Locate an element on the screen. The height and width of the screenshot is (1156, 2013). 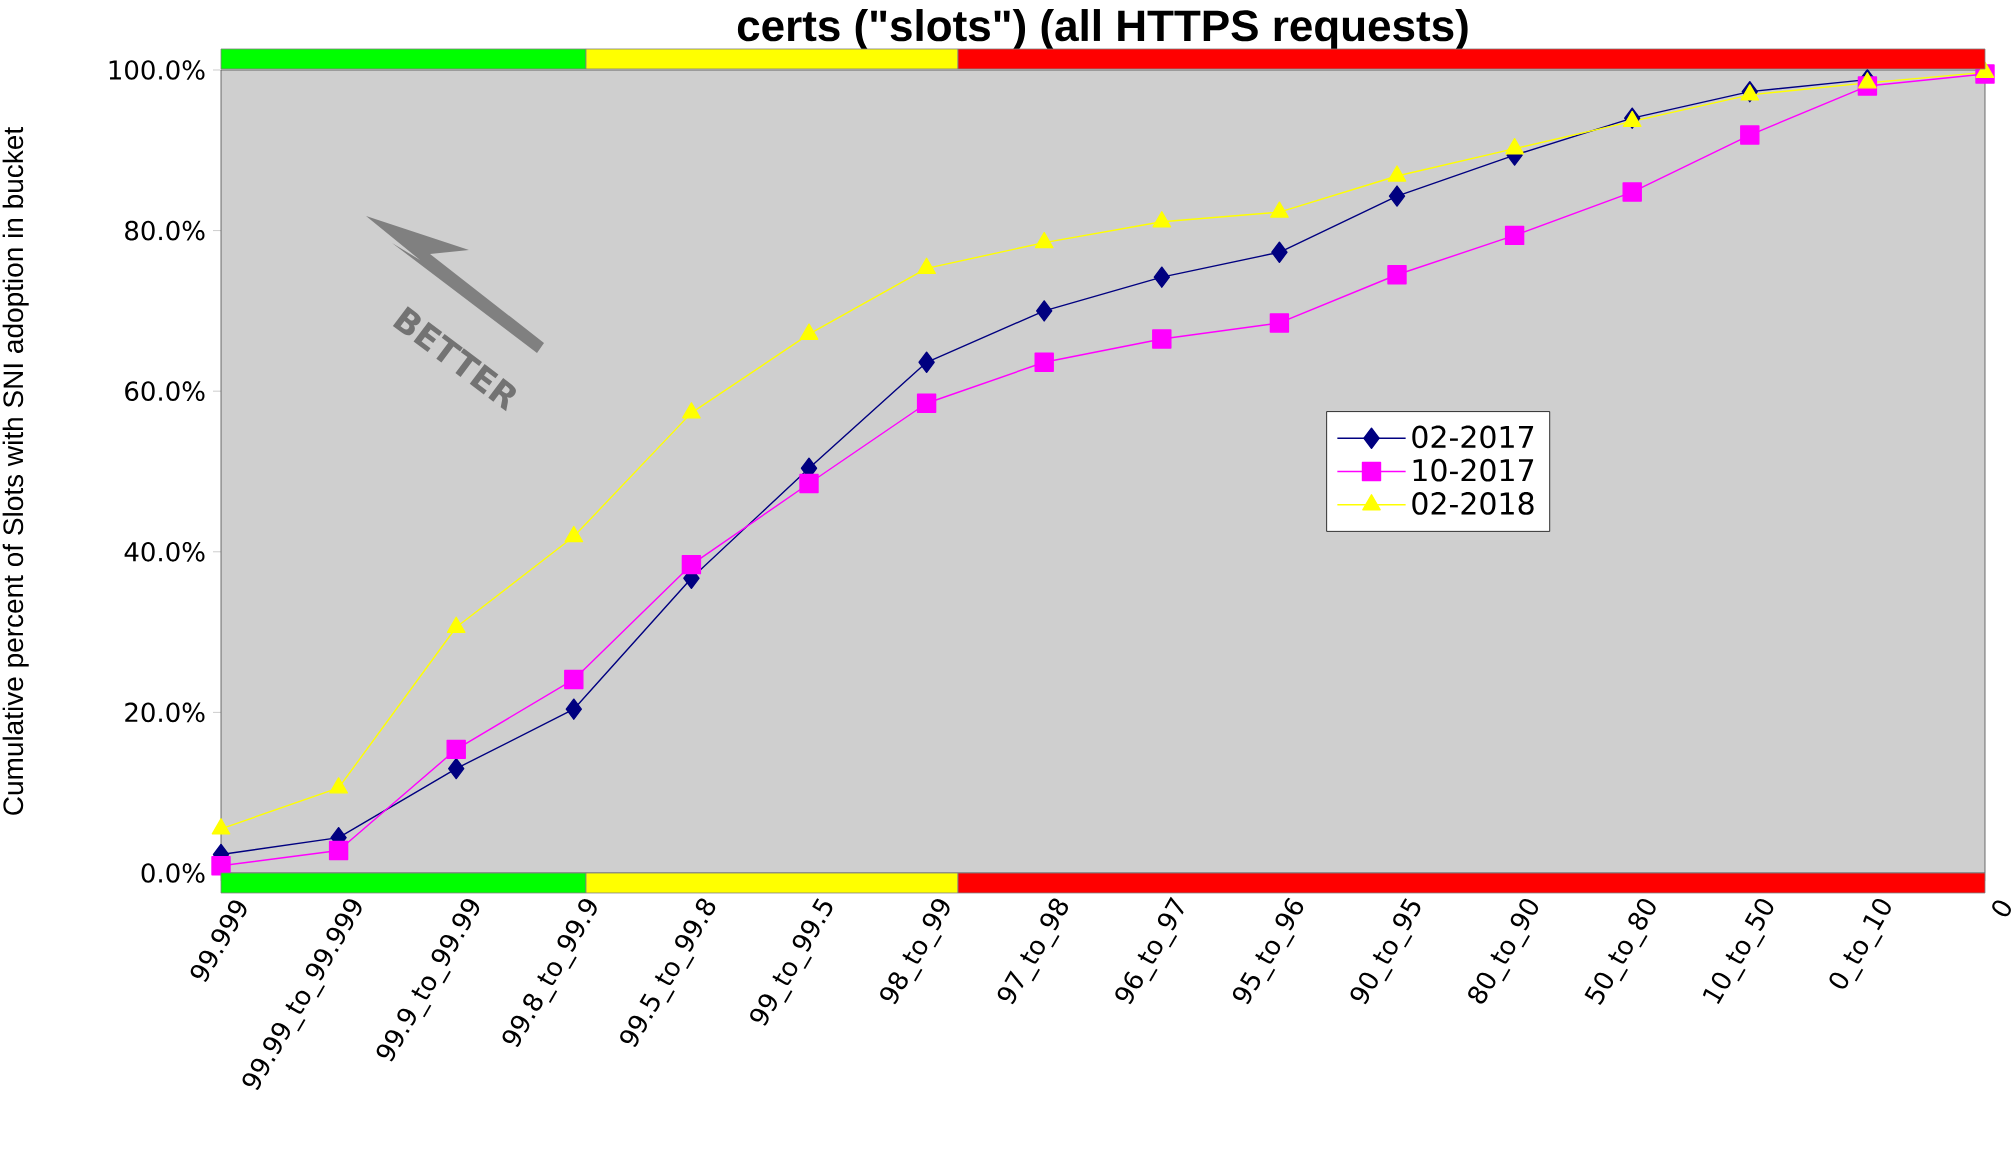
y-tick-label: 100.0% is located at coordinates (157, 70).